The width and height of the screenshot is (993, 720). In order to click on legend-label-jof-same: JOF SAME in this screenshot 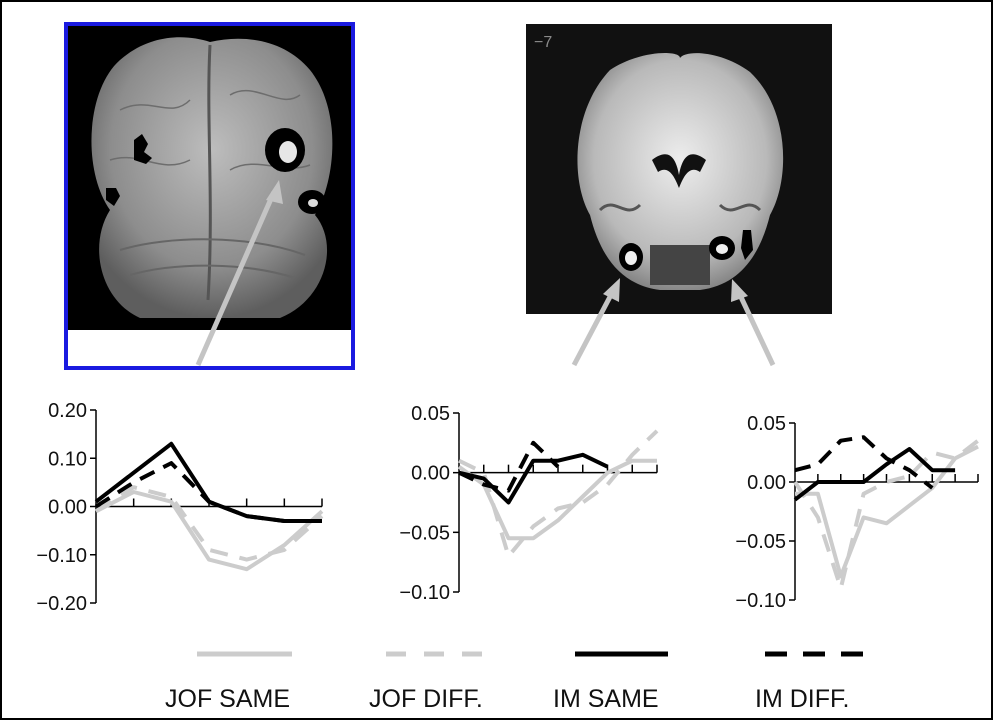, I will do `click(227, 699)`.